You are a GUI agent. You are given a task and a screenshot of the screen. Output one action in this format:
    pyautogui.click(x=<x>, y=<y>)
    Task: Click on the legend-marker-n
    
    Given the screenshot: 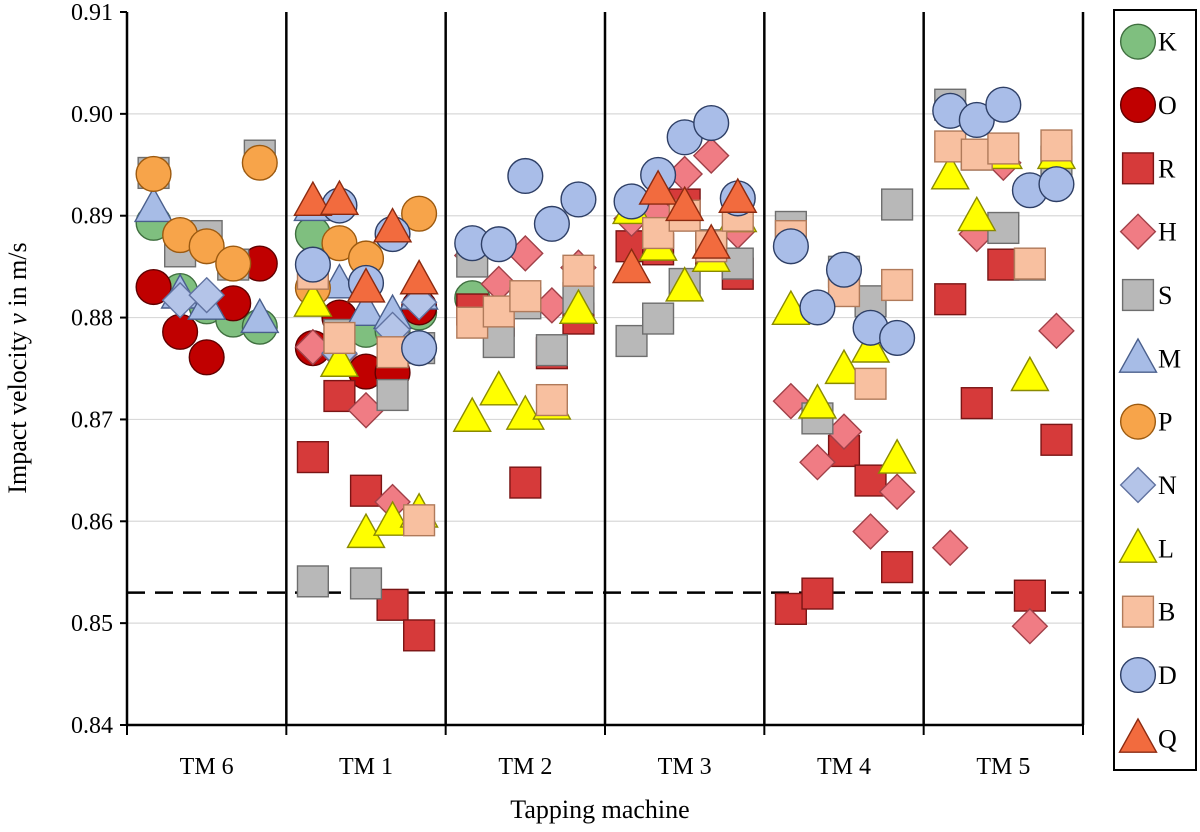 What is the action you would take?
    pyautogui.click(x=1138, y=485)
    